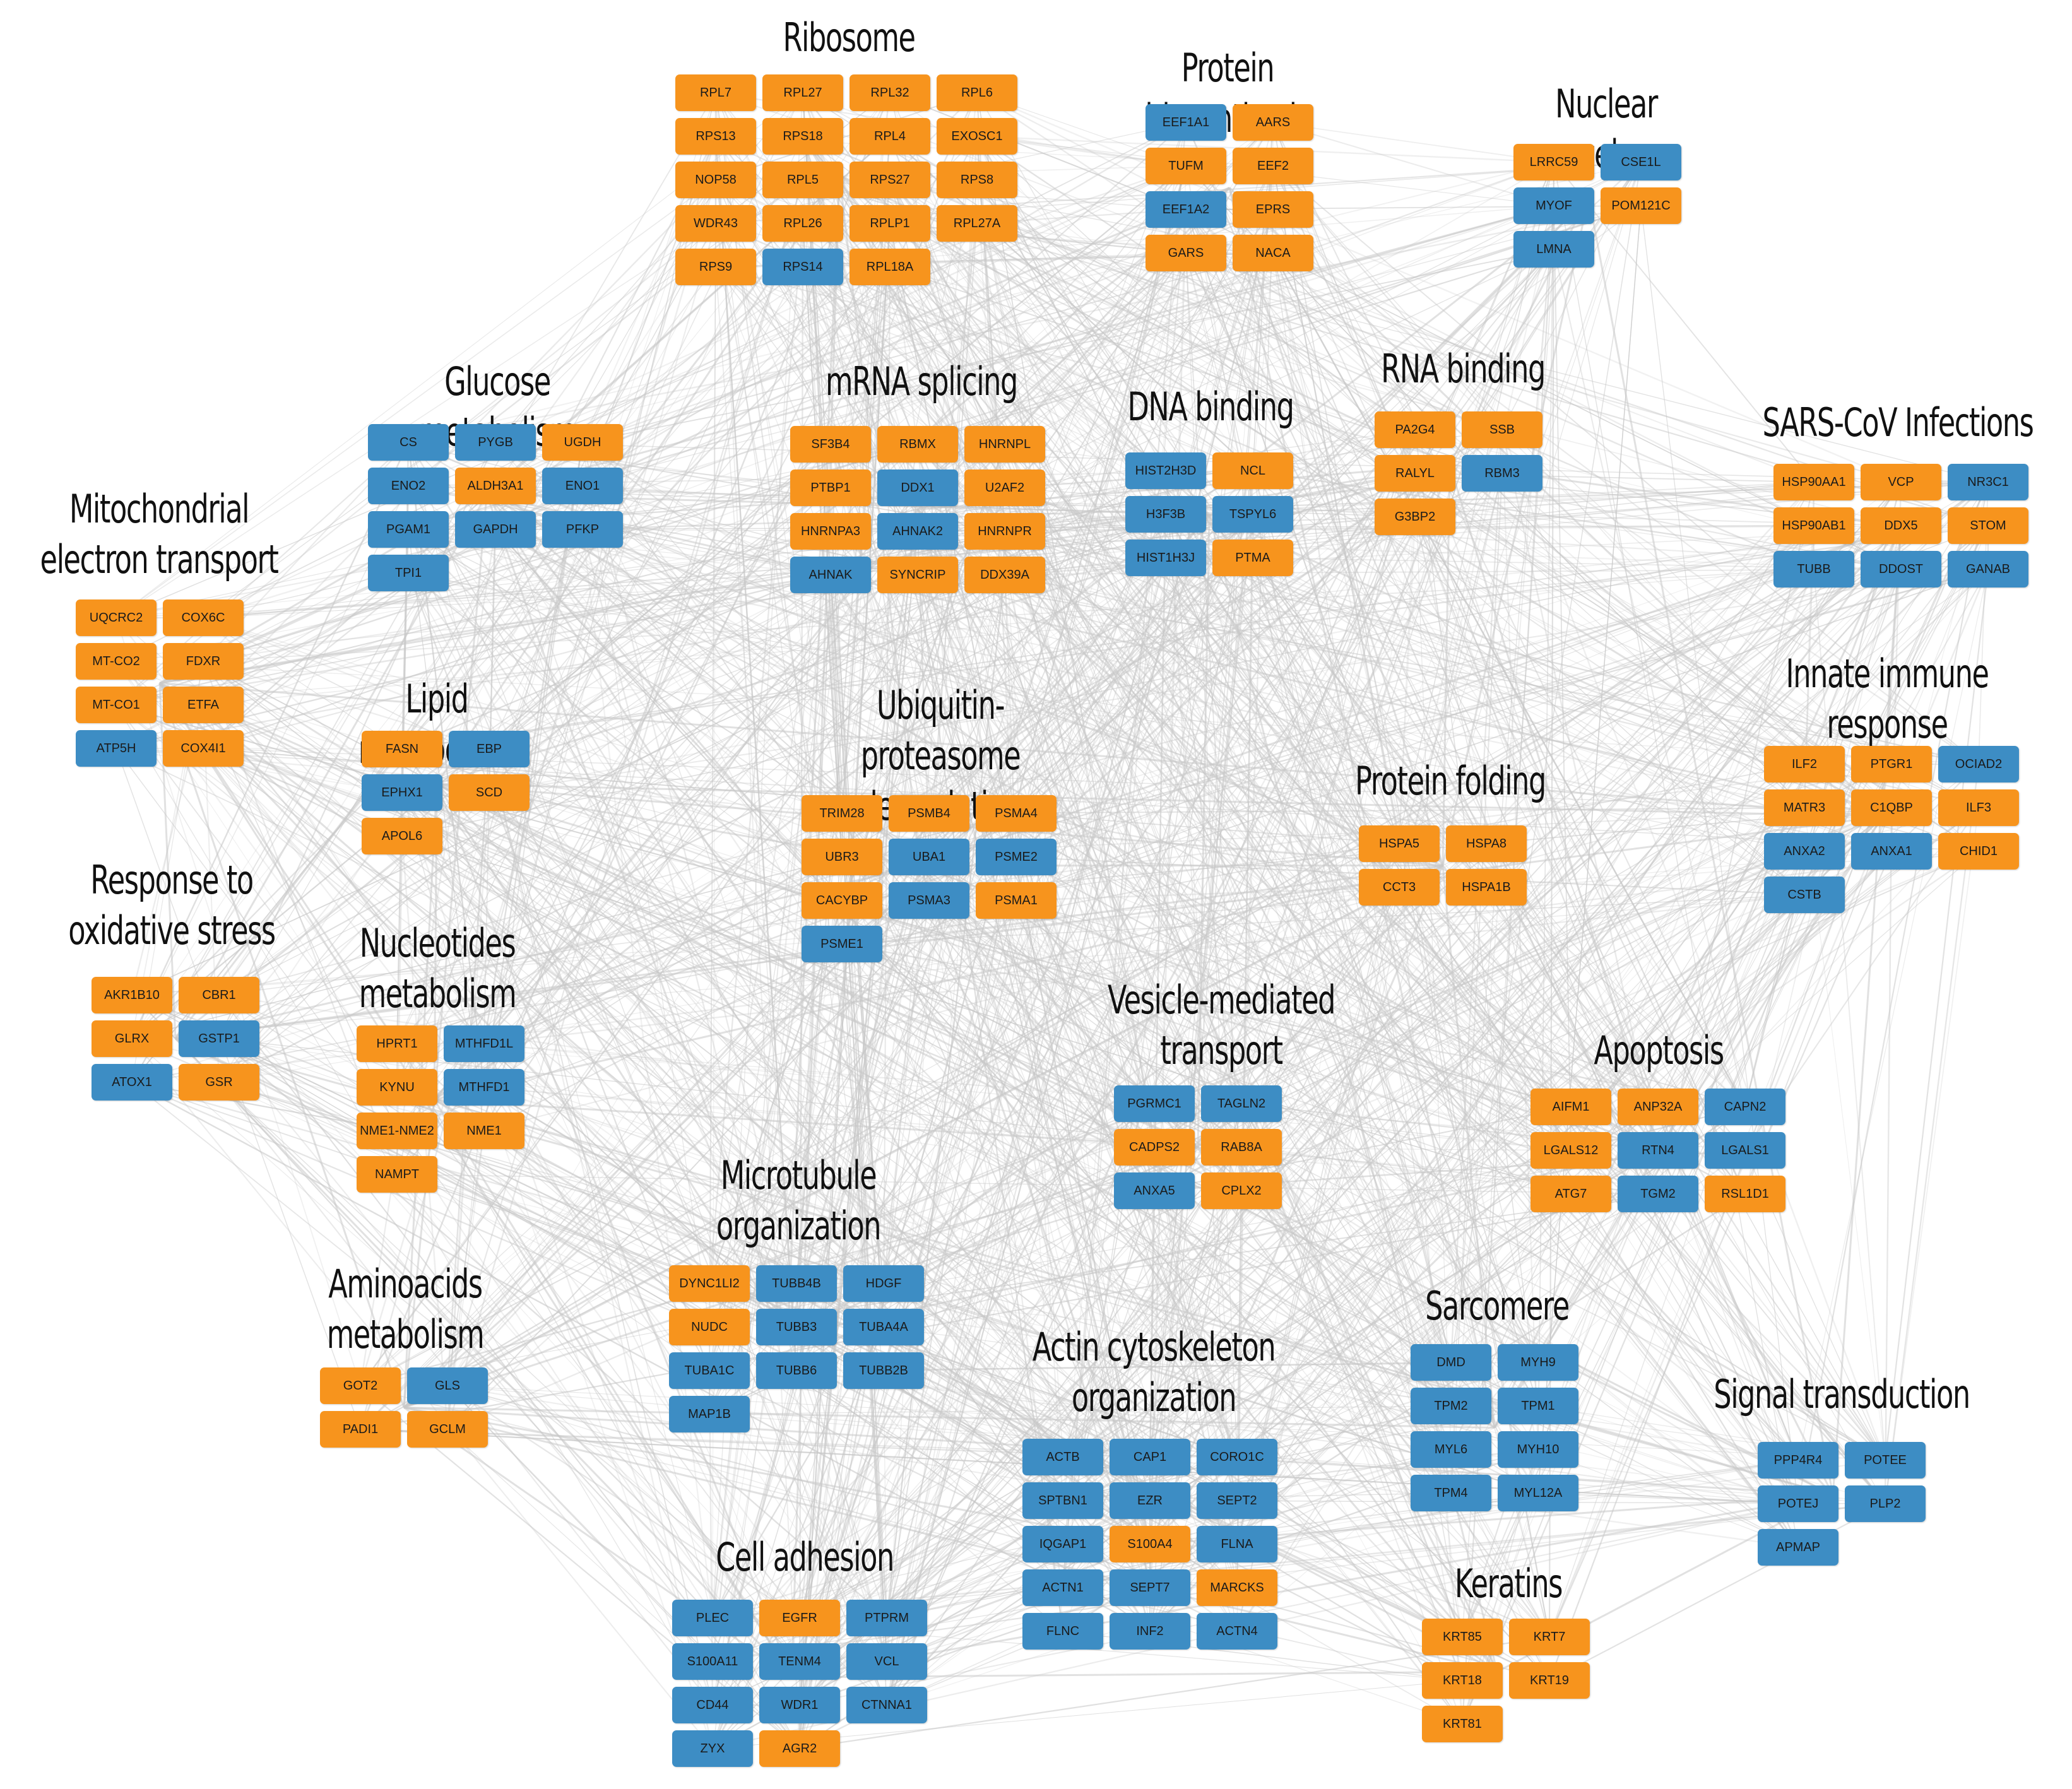 The image size is (2072, 1789). I want to click on gene-node: AARS, so click(1273, 122).